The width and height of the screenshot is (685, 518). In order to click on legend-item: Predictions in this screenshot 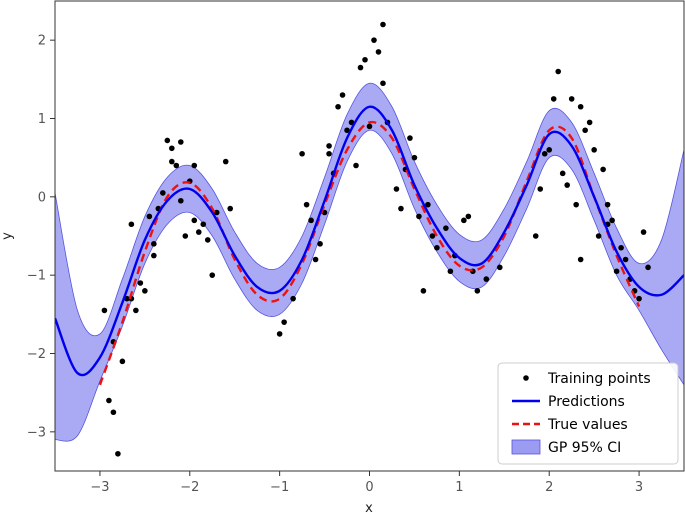, I will do `click(568, 402)`.